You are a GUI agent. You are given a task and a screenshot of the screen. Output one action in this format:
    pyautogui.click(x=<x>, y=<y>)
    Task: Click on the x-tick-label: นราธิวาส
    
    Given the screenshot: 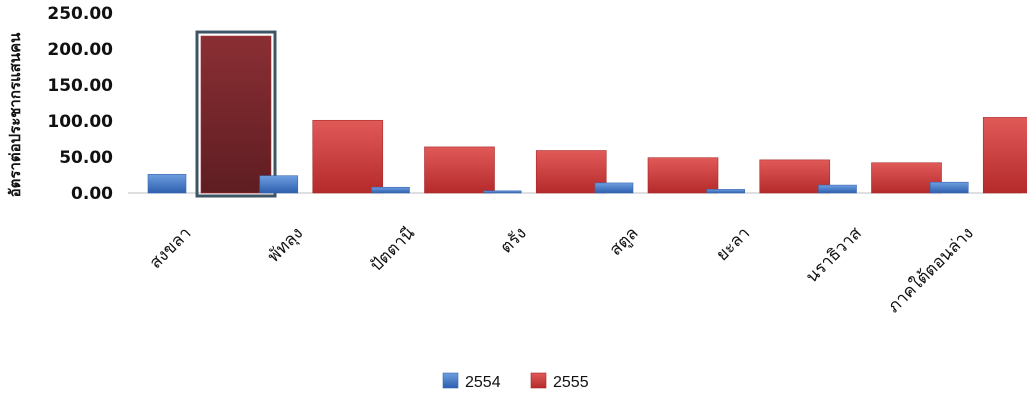 What is the action you would take?
    pyautogui.click(x=834, y=255)
    